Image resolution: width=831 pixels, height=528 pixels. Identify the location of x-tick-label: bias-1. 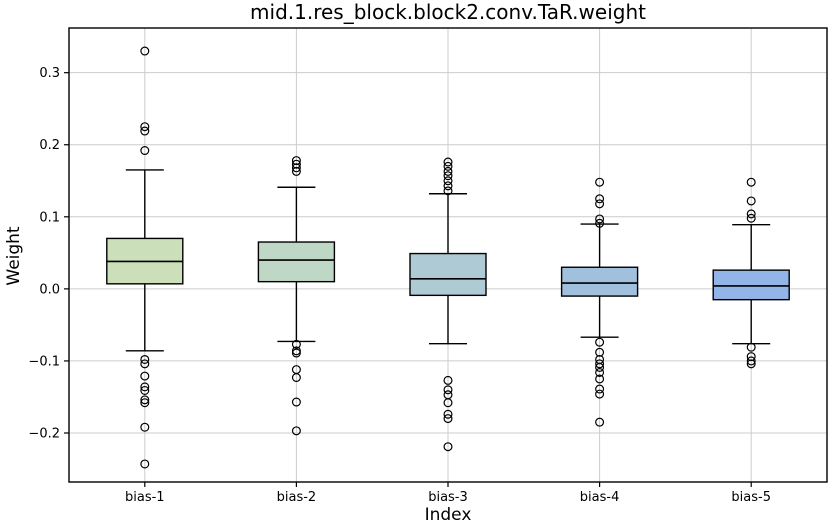
(145, 497).